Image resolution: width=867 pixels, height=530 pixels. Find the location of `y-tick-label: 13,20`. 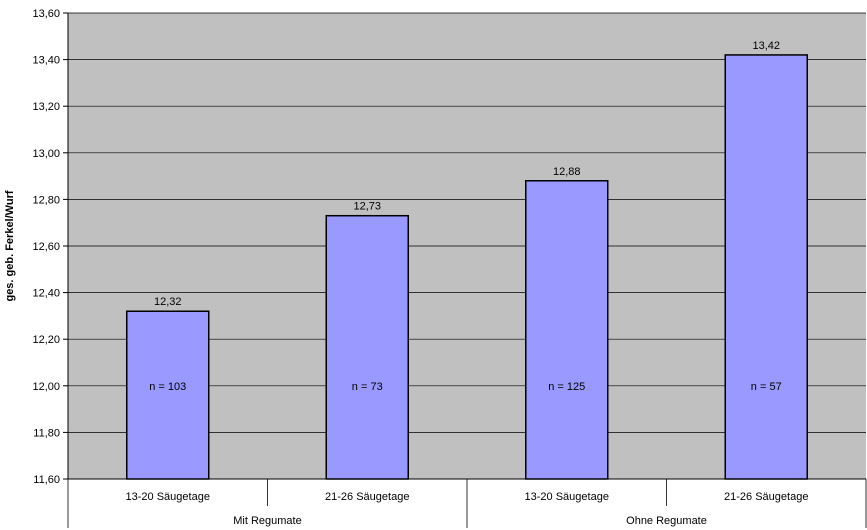

y-tick-label: 13,20 is located at coordinates (46, 107).